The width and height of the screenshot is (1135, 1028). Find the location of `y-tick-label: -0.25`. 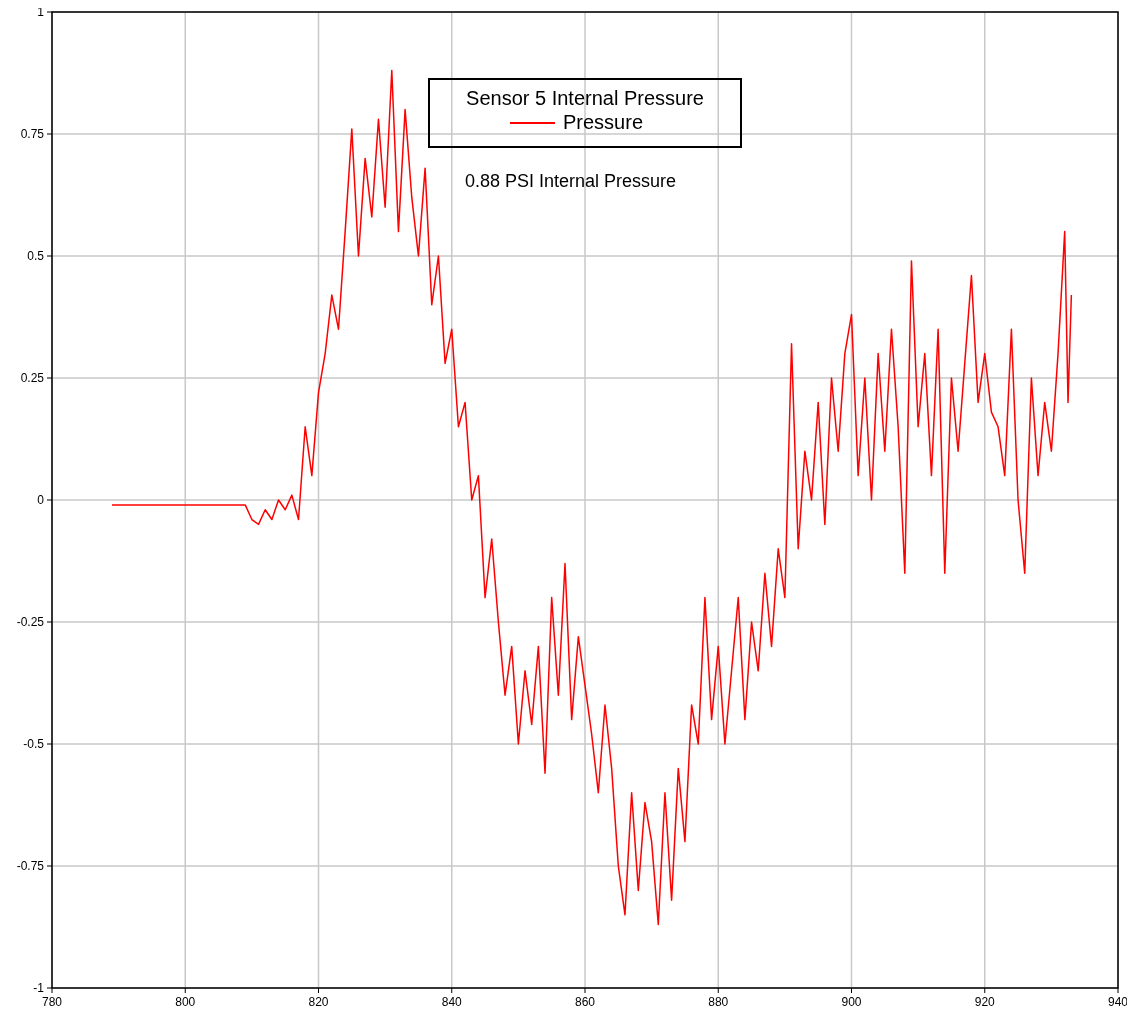

y-tick-label: -0.25 is located at coordinates (30, 622).